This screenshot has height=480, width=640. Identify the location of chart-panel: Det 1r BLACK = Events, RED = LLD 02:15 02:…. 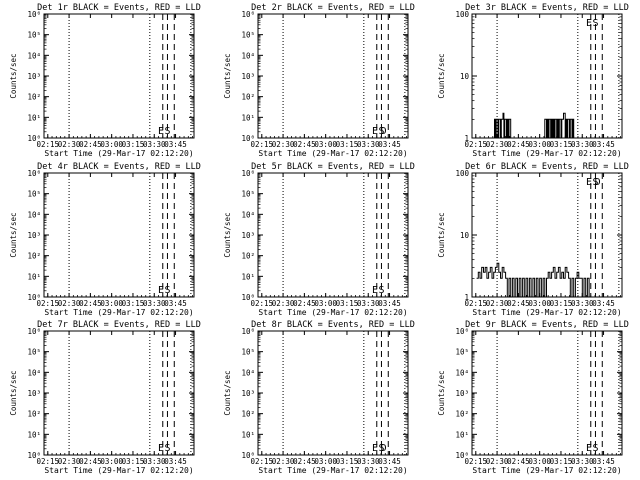
(105, 80).